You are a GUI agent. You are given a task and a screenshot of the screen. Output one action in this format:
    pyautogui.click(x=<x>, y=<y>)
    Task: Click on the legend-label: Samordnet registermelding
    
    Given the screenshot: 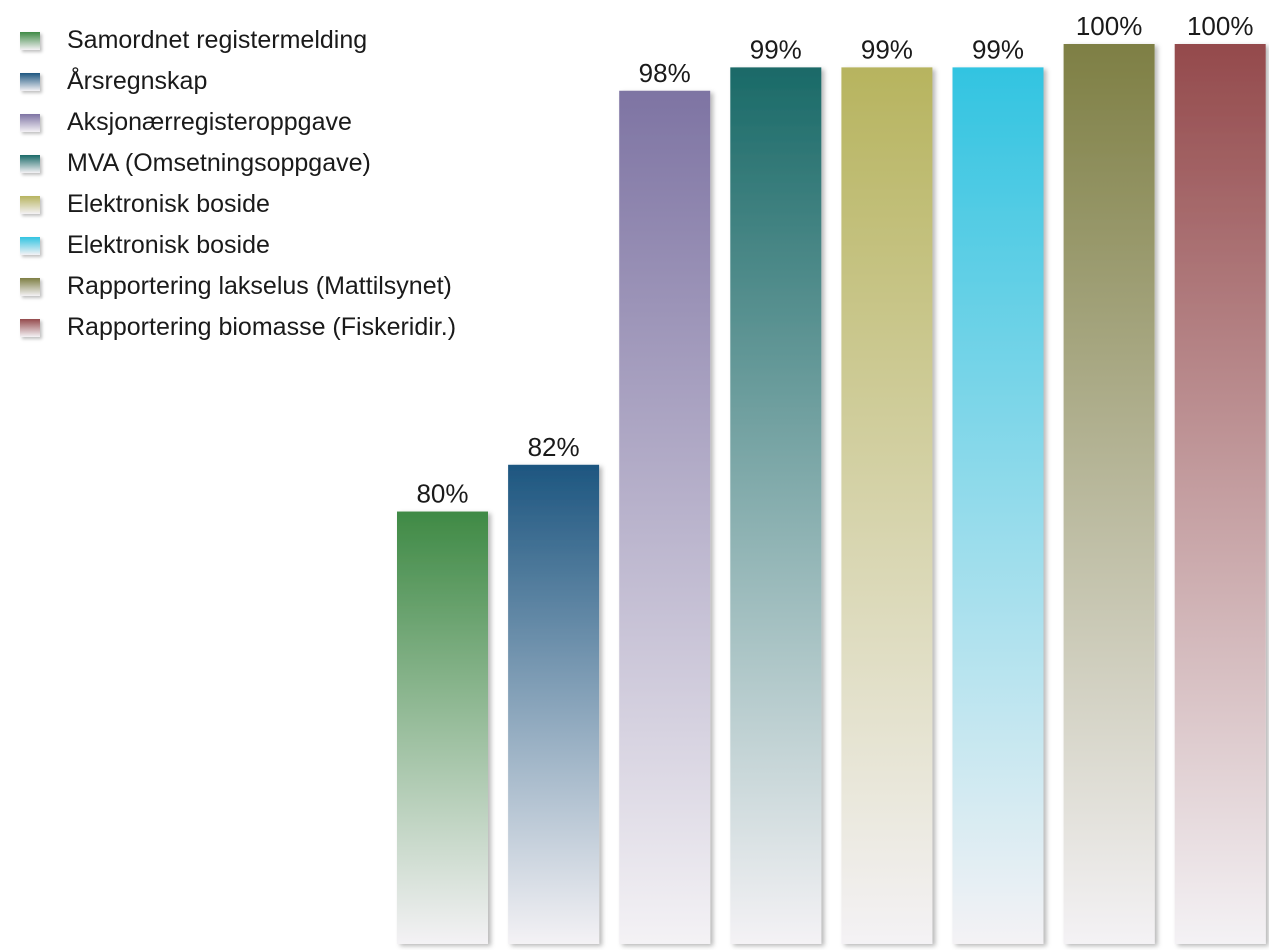 What is the action you would take?
    pyautogui.click(x=217, y=40)
    